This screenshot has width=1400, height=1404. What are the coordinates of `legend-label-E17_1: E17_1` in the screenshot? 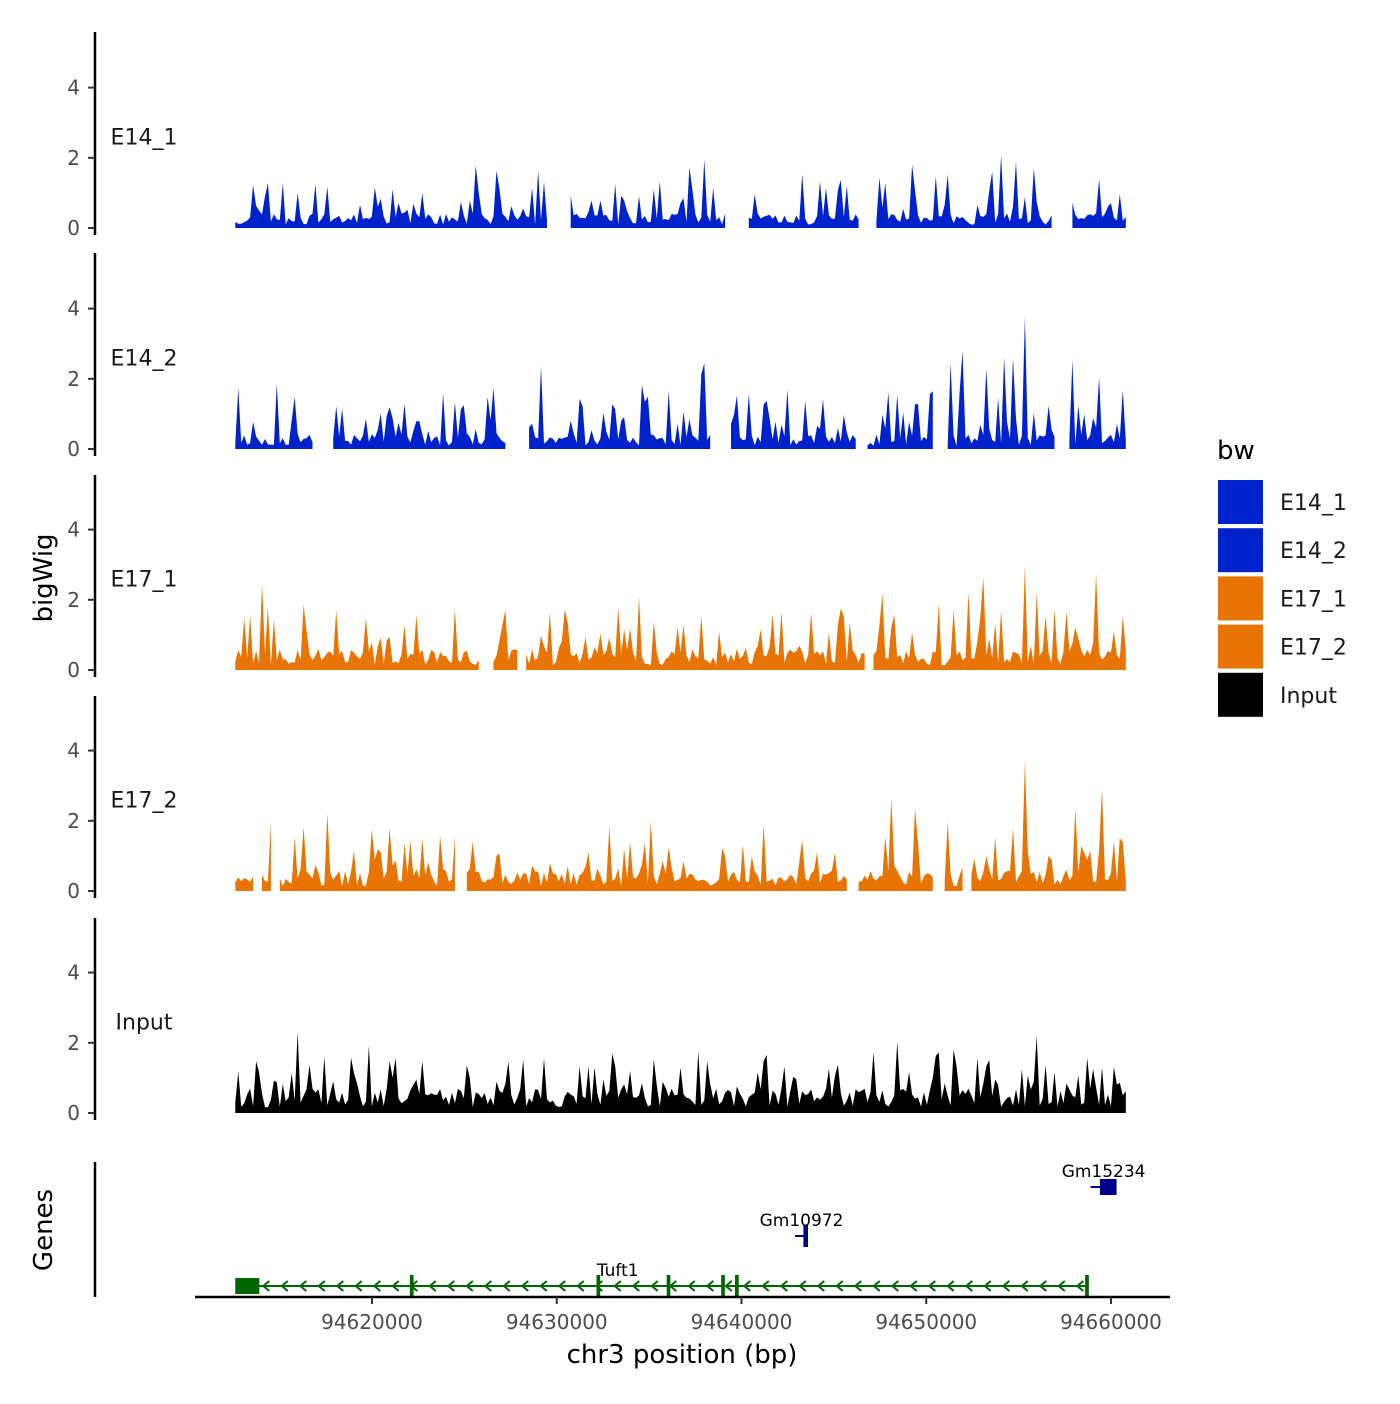 It's located at (1313, 599).